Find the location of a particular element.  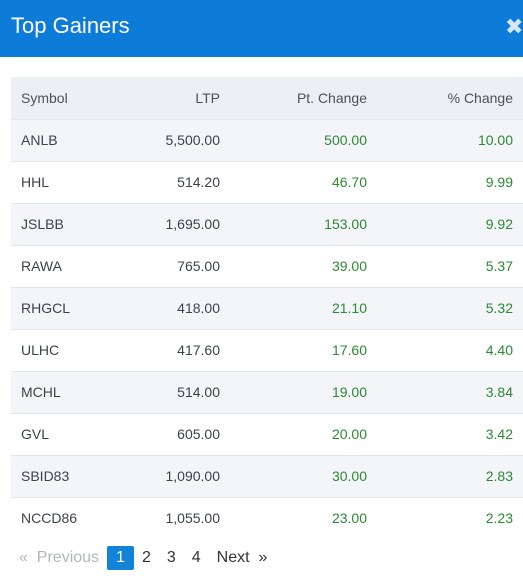

column-header-pt-change: Pt. Change is located at coordinates (303, 98).